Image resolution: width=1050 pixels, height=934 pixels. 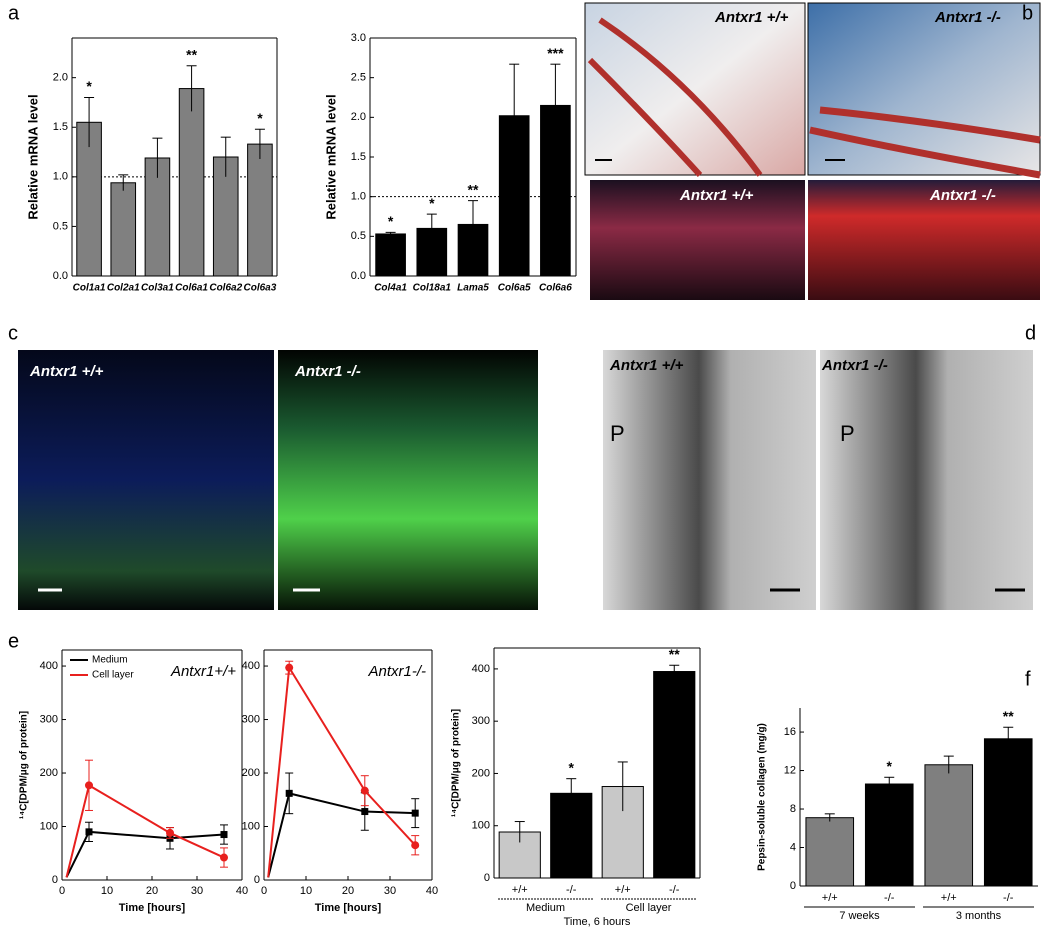 I want to click on panel-letter: c, so click(x=13, y=333).